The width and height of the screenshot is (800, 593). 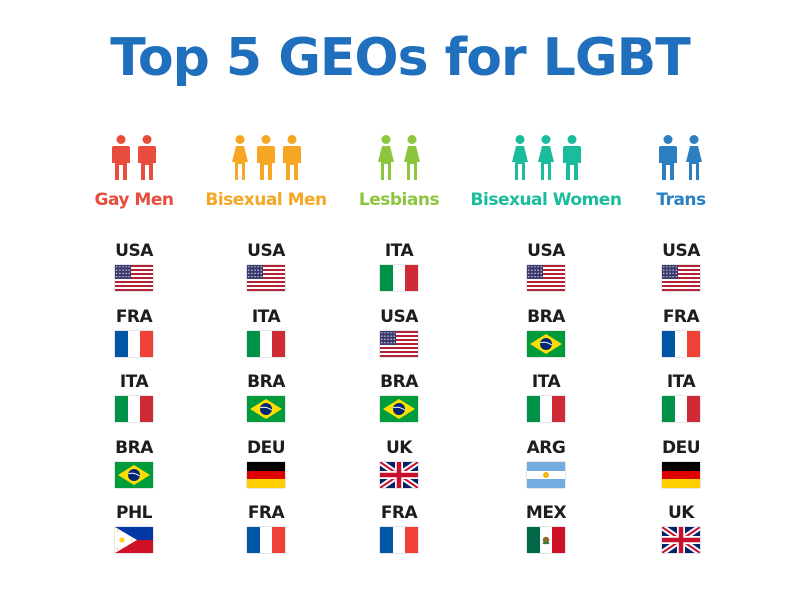 What do you see at coordinates (546, 513) in the screenshot?
I see `country-code: MEX` at bounding box center [546, 513].